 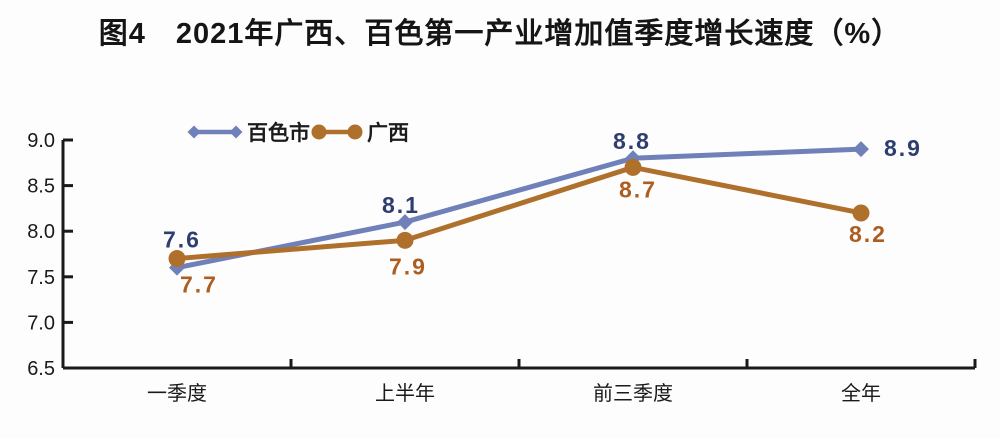 I want to click on series-0-data-label: 7.6, so click(x=182, y=240).